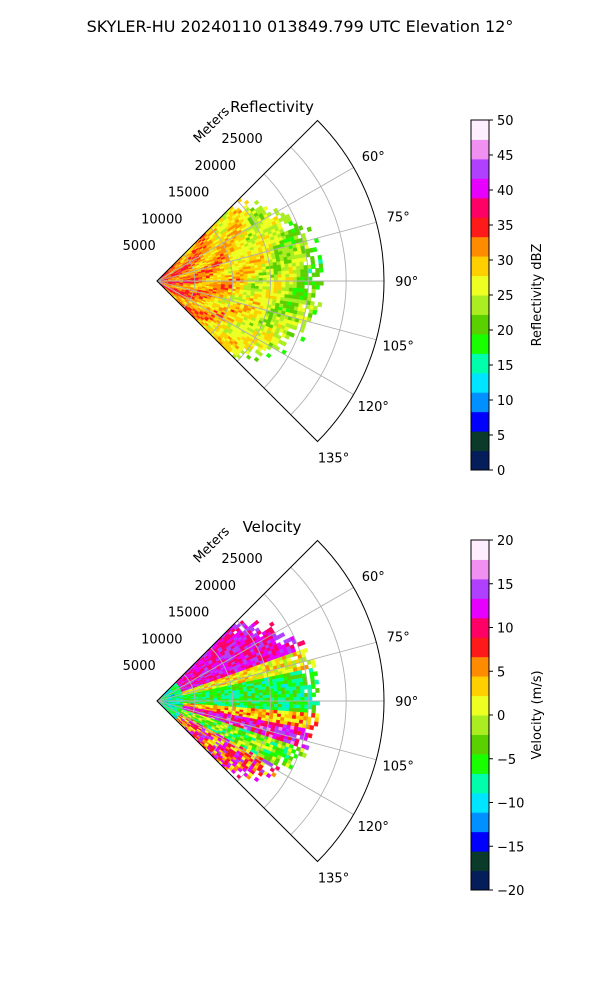 Image resolution: width=600 pixels, height=1000 pixels. What do you see at coordinates (272, 107) in the screenshot?
I see `panel-title: Reflectivity` at bounding box center [272, 107].